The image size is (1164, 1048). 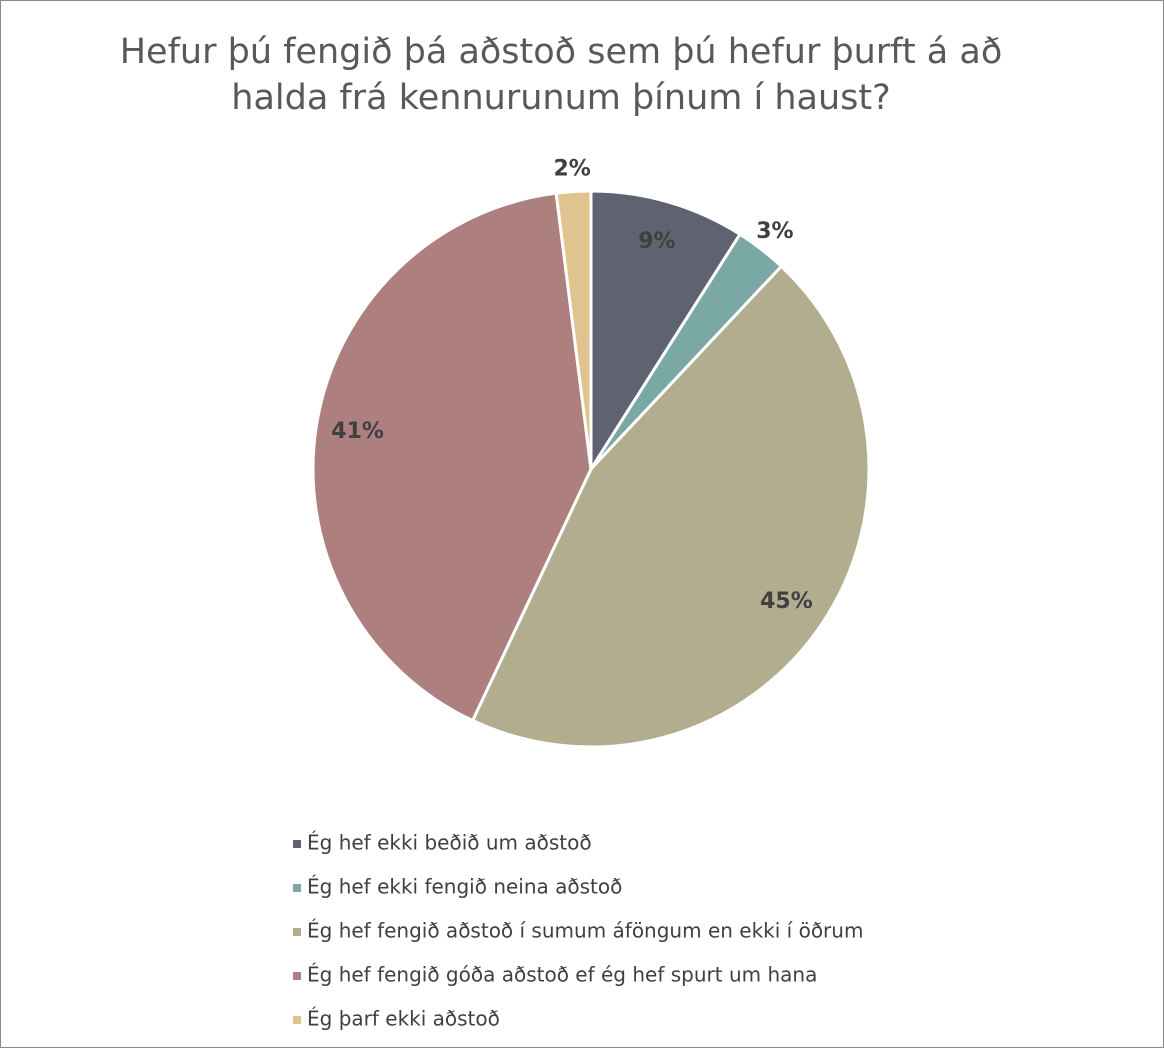 I want to click on data-label: 41%, so click(x=357, y=431).